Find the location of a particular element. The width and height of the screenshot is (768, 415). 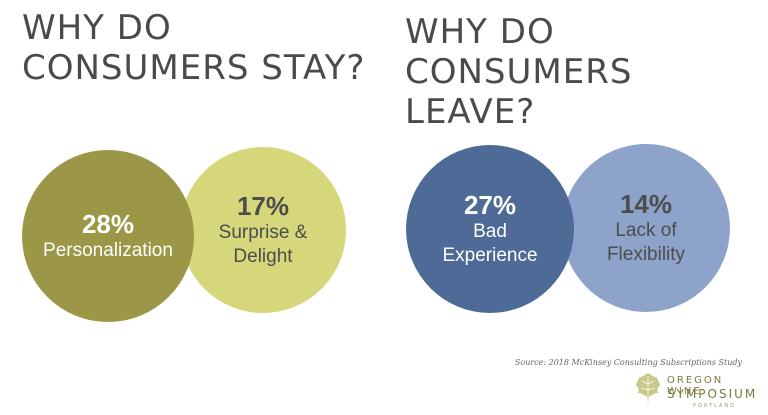

grape-leaf-icon is located at coordinates (648, 389).